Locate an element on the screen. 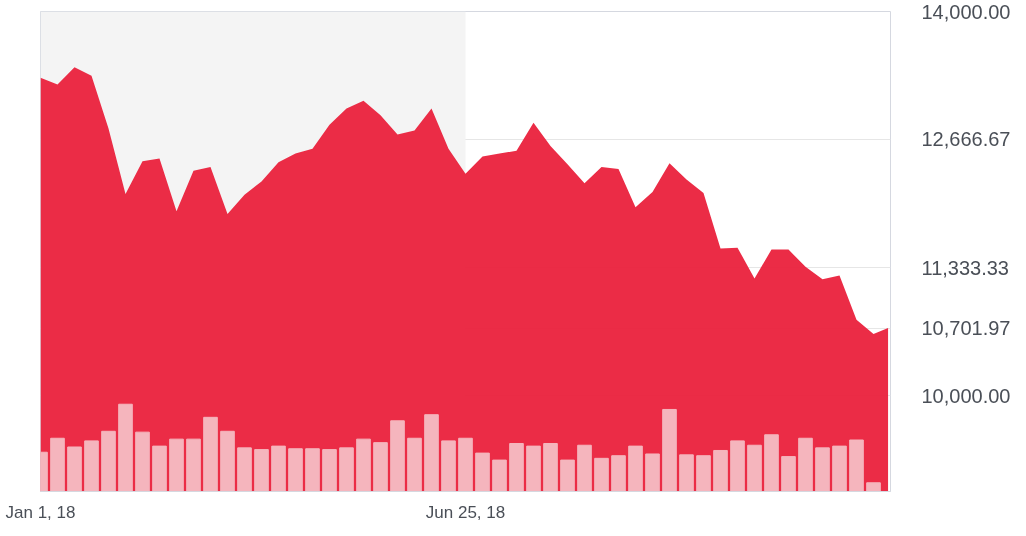 The height and width of the screenshot is (536, 1026). y-tick-label: 11,333.33 is located at coordinates (965, 267).